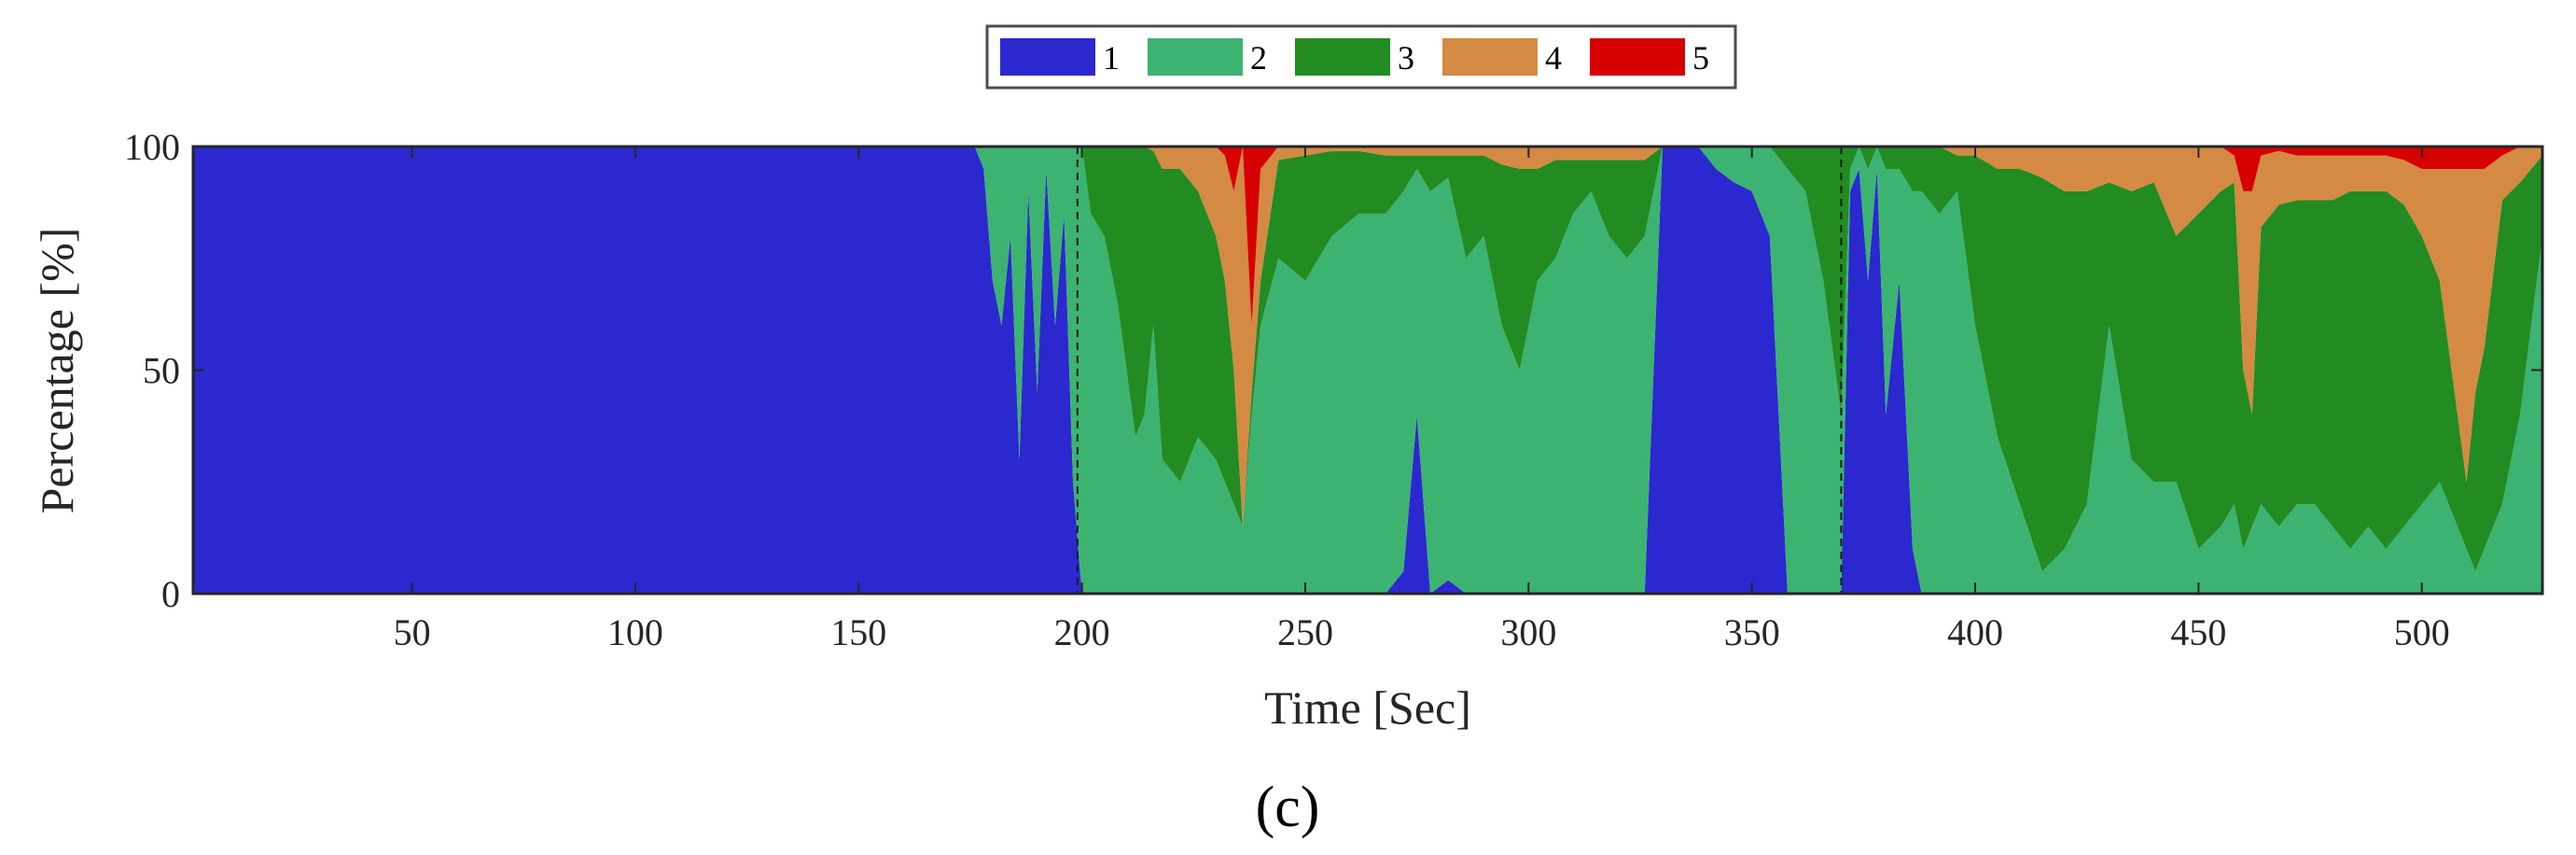 The width and height of the screenshot is (2576, 855). Describe the element at coordinates (170, 594) in the screenshot. I see `y-tick-label: 0` at that location.